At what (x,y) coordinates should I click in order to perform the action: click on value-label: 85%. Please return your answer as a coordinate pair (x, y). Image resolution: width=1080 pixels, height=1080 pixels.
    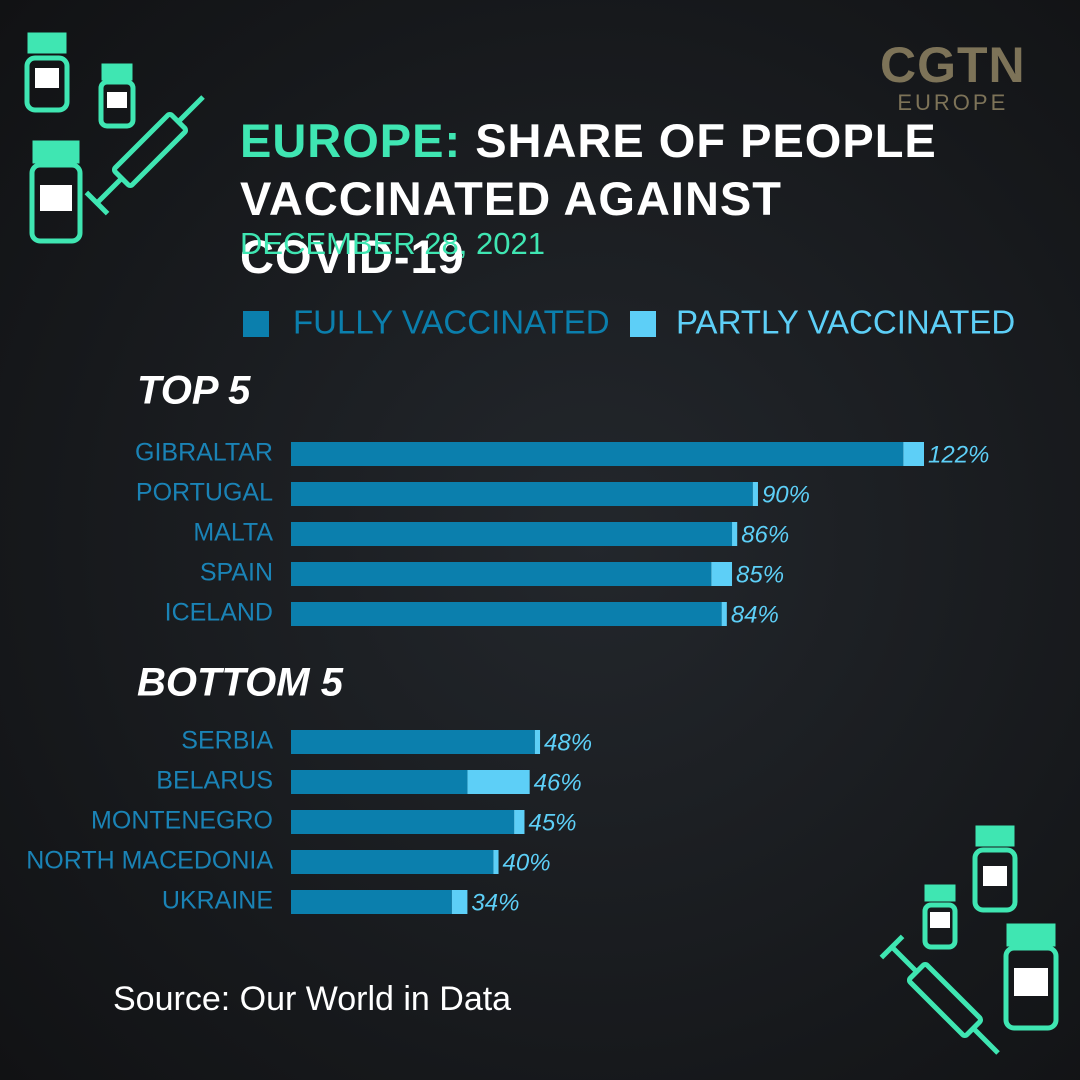
    Looking at the image, I should click on (760, 574).